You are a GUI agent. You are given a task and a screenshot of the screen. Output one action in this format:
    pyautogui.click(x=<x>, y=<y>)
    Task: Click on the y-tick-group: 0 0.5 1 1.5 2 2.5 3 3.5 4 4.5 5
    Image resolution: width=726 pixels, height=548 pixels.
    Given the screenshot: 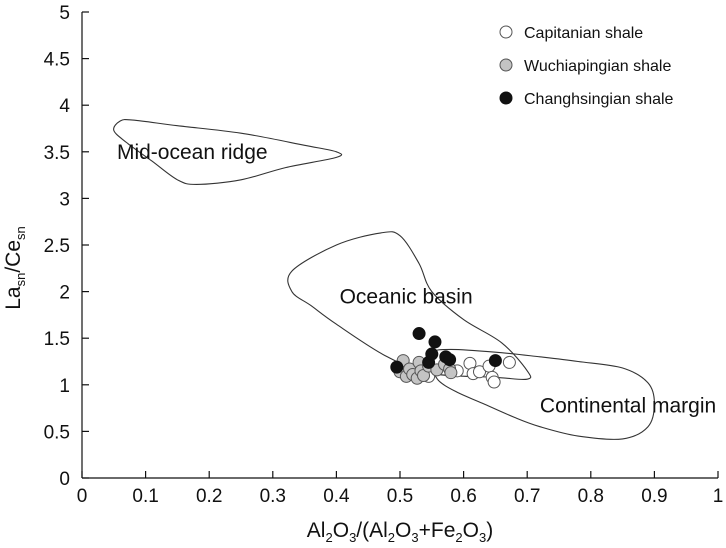 What is the action you would take?
    pyautogui.click(x=66, y=246)
    